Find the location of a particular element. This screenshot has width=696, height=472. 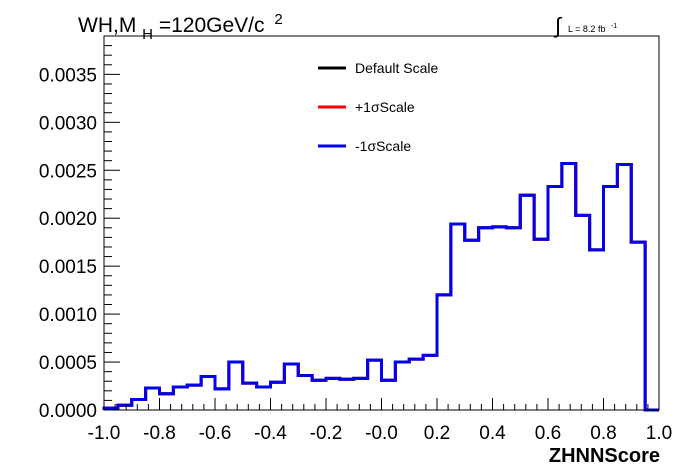

integral-symbol: ∫ is located at coordinates (558, 25).